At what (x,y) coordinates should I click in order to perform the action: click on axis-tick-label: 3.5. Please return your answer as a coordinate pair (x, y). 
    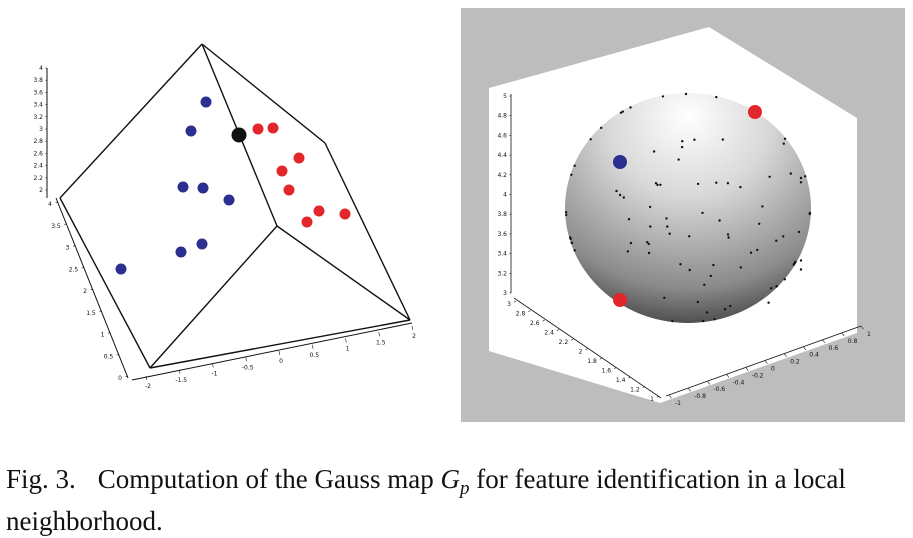
    Looking at the image, I should click on (56, 226).